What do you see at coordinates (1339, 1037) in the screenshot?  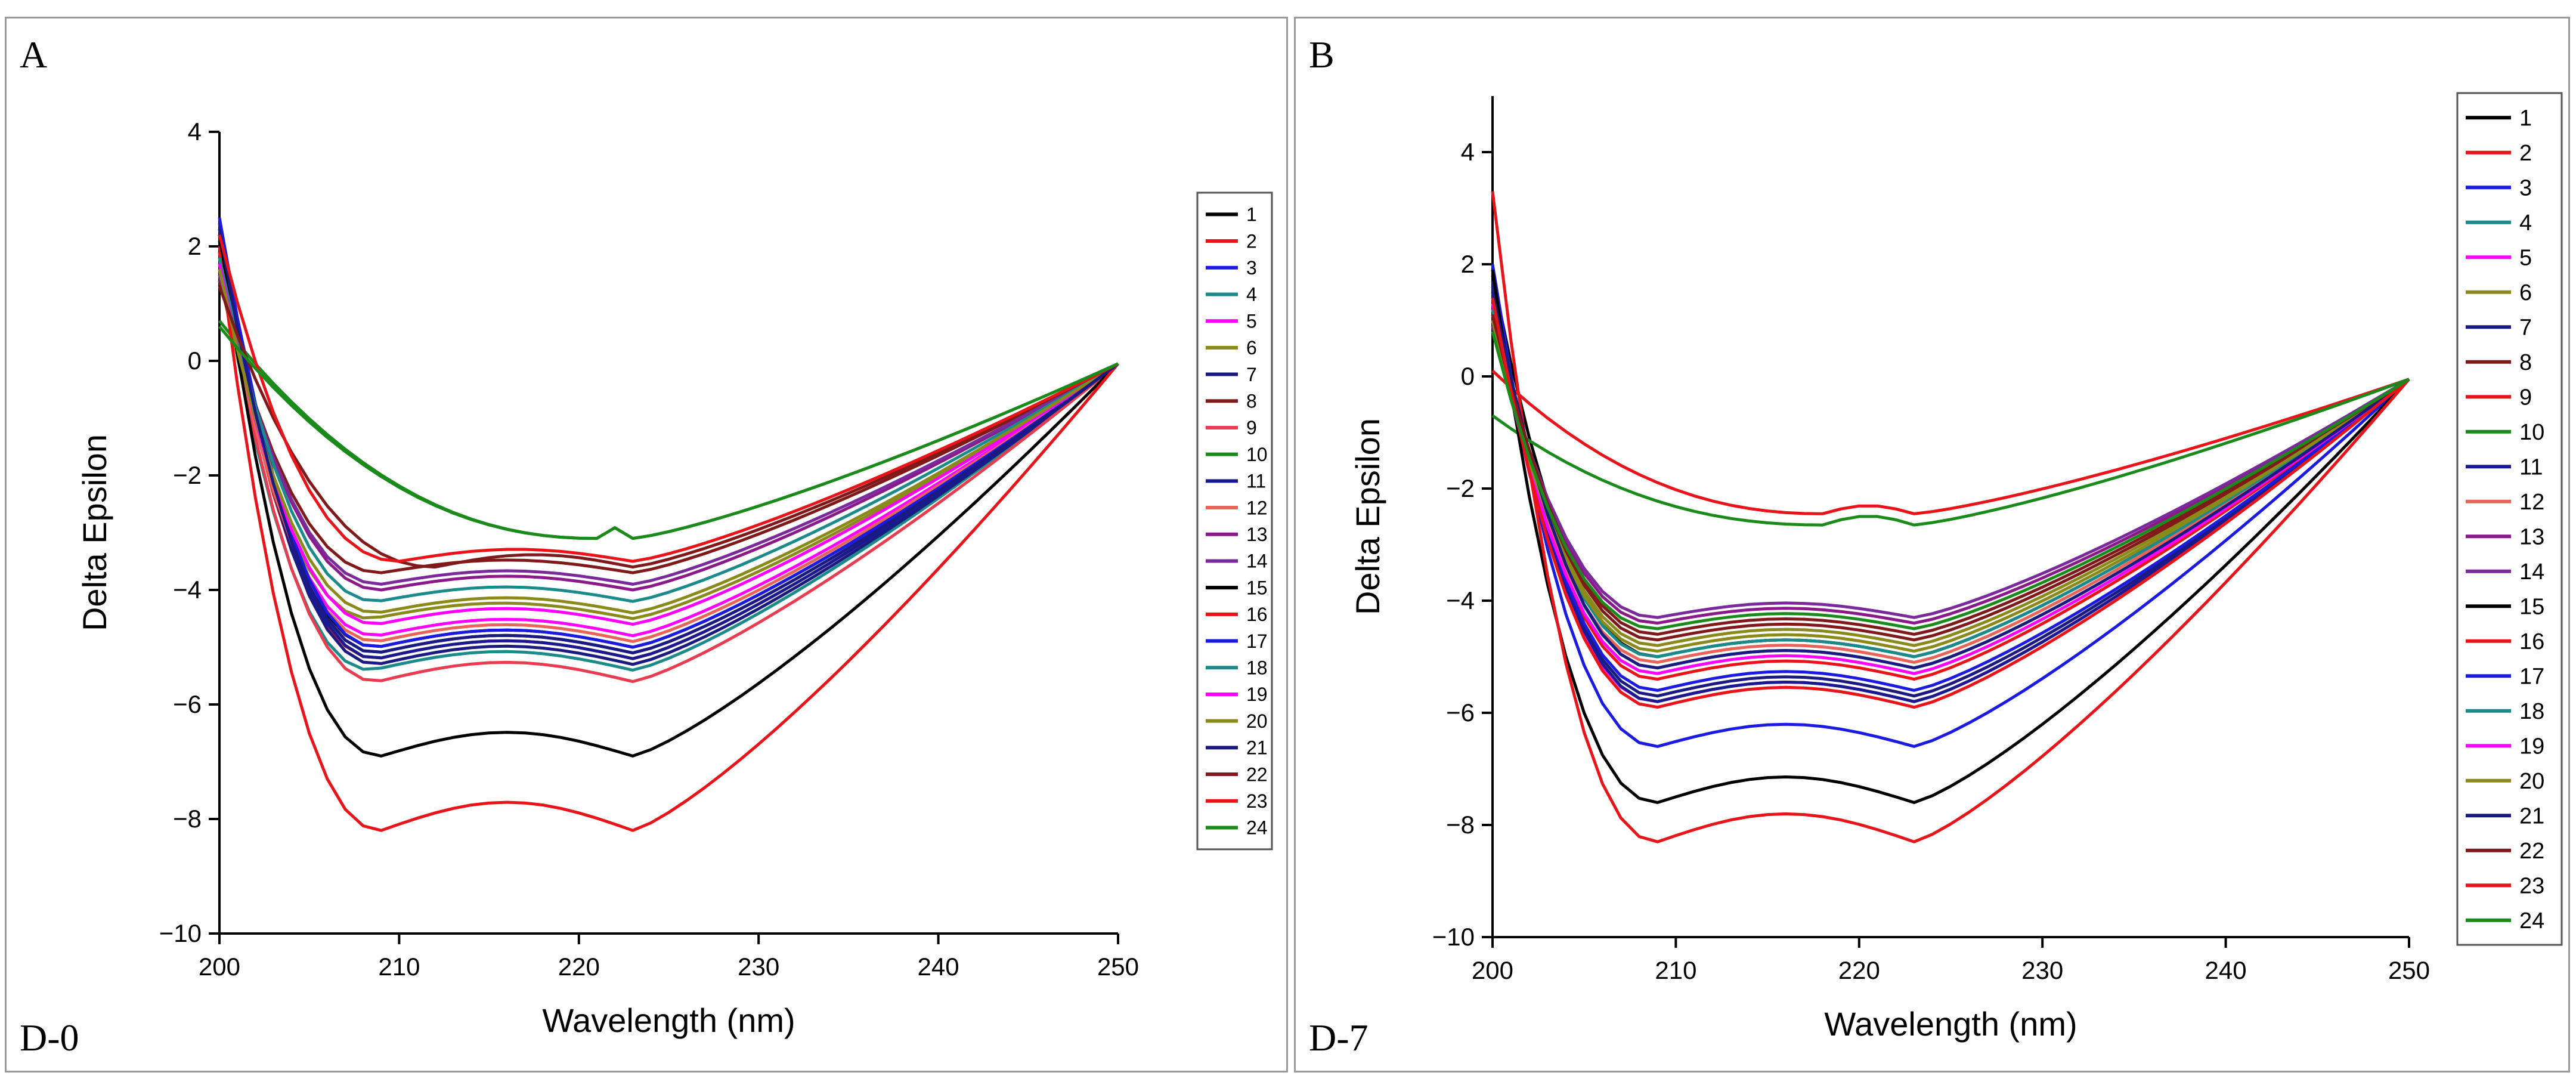 I see `condition-label: D-7` at bounding box center [1339, 1037].